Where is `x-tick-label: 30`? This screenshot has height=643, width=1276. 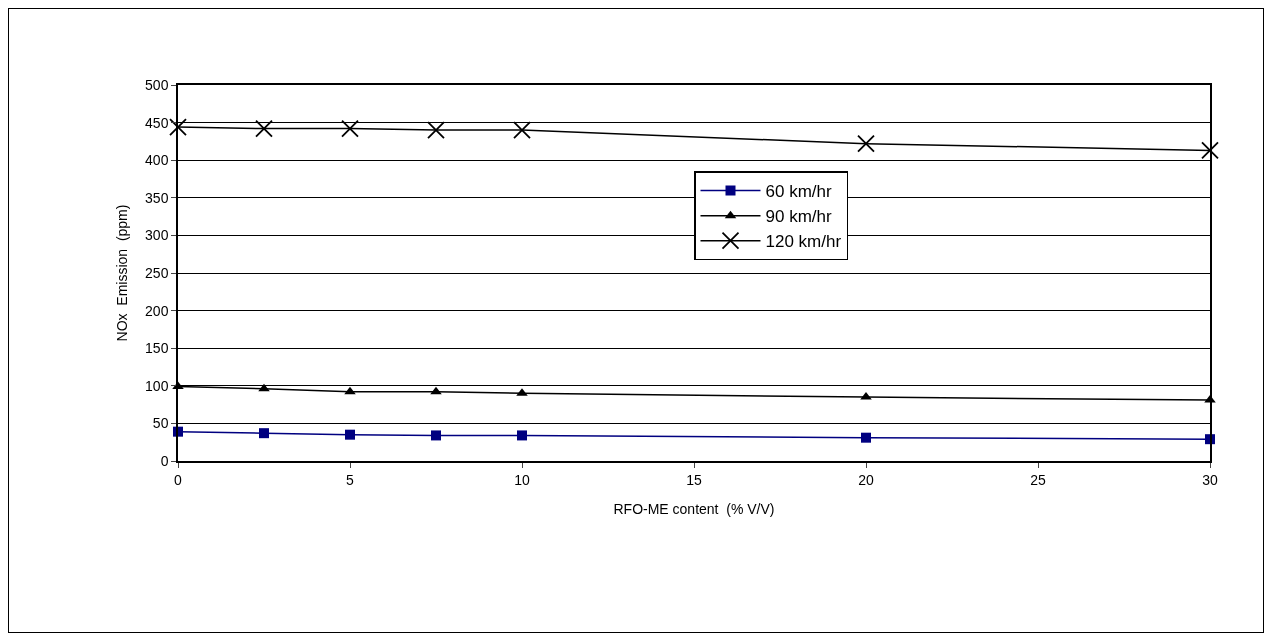
x-tick-label: 30 is located at coordinates (1210, 479).